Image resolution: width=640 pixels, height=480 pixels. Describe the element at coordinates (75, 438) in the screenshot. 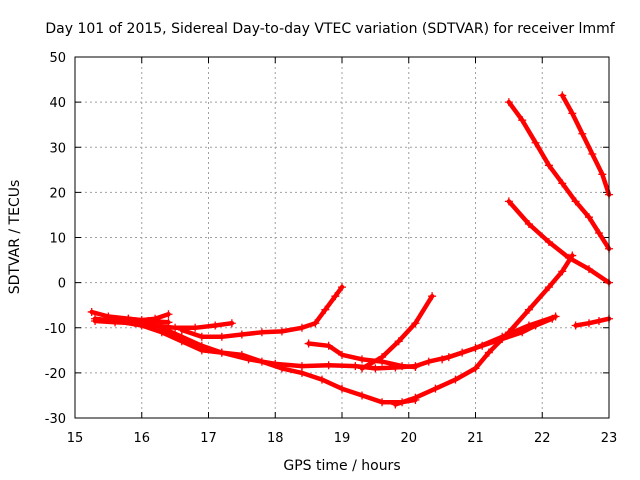

I see `x-tick-label: 15` at that location.